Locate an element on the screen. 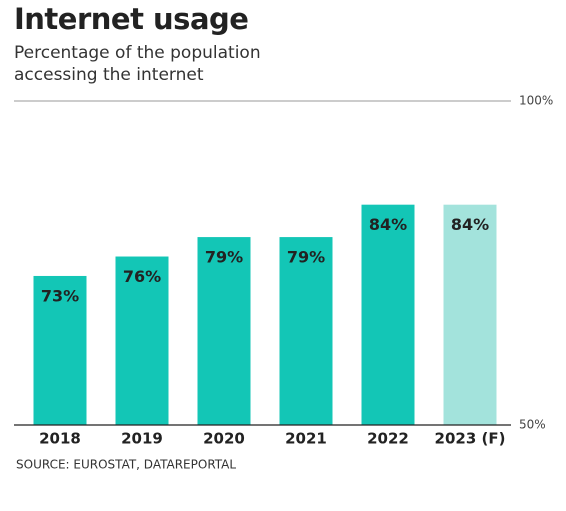  y-tick-label: 100% is located at coordinates (536, 101).